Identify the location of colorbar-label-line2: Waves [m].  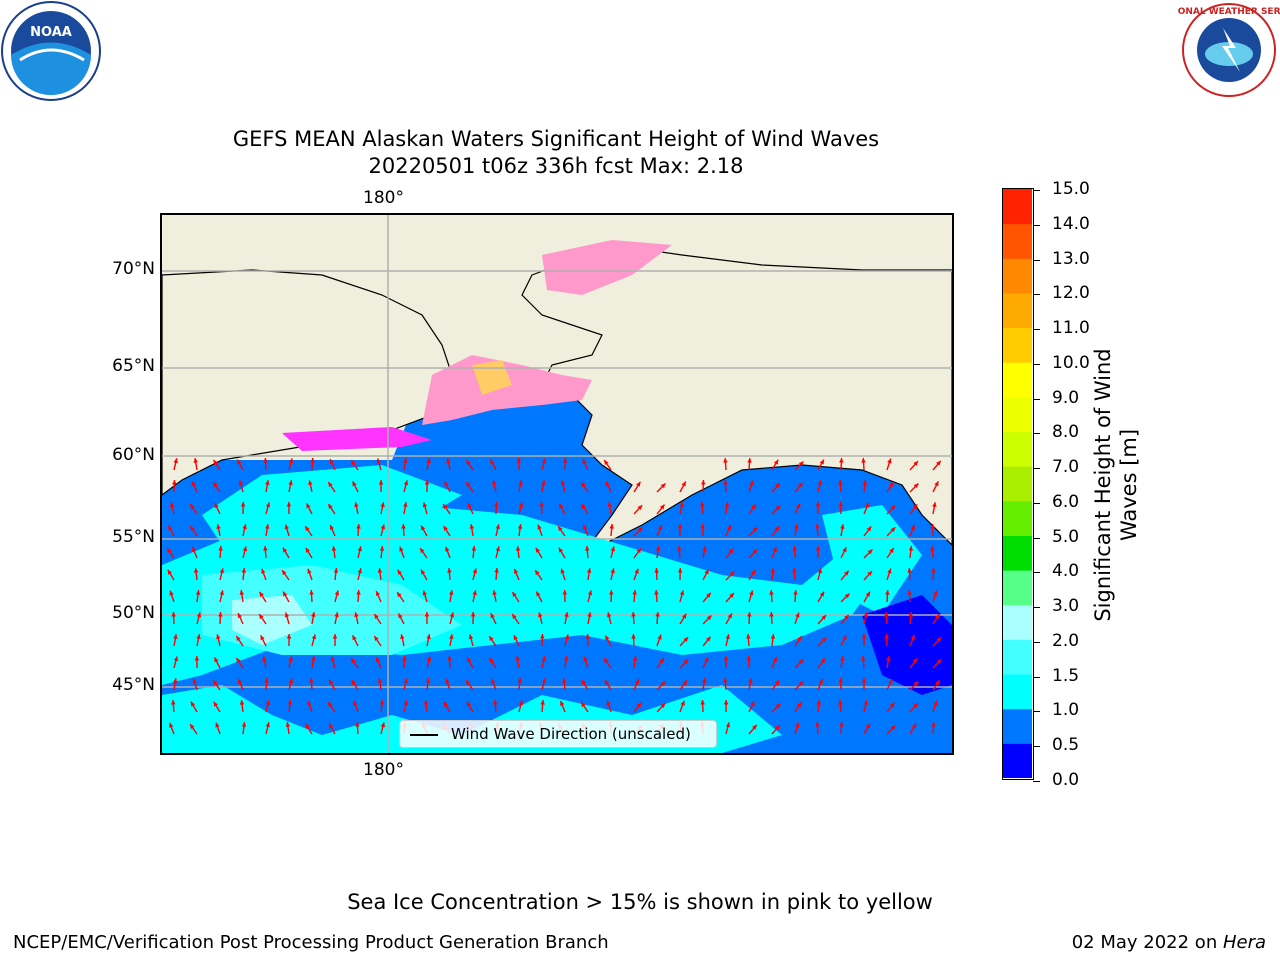
(1129, 485).